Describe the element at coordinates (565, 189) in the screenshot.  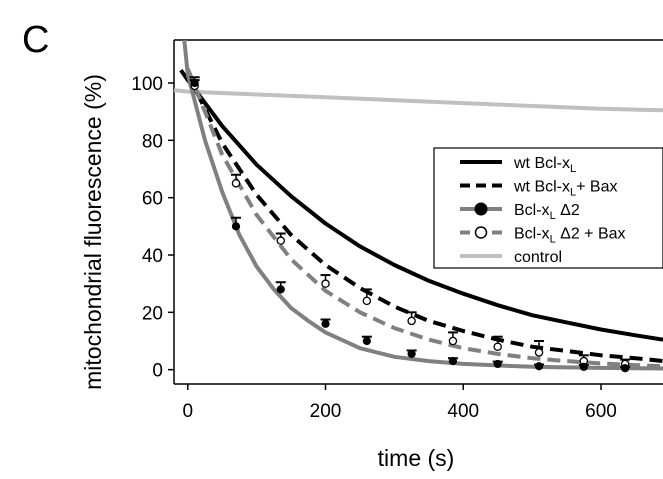
I see `legend-label: wt Bcl-xL+ Bax` at that location.